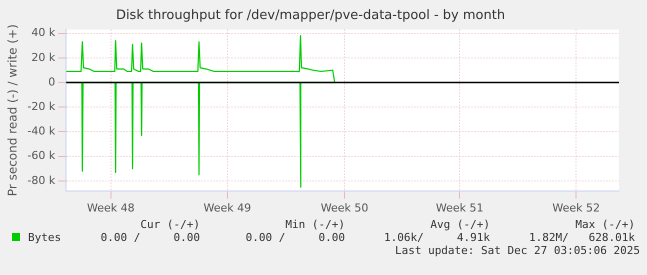 The image size is (647, 275). Describe the element at coordinates (41, 155) in the screenshot. I see `y-tick-label: -60 k` at that location.